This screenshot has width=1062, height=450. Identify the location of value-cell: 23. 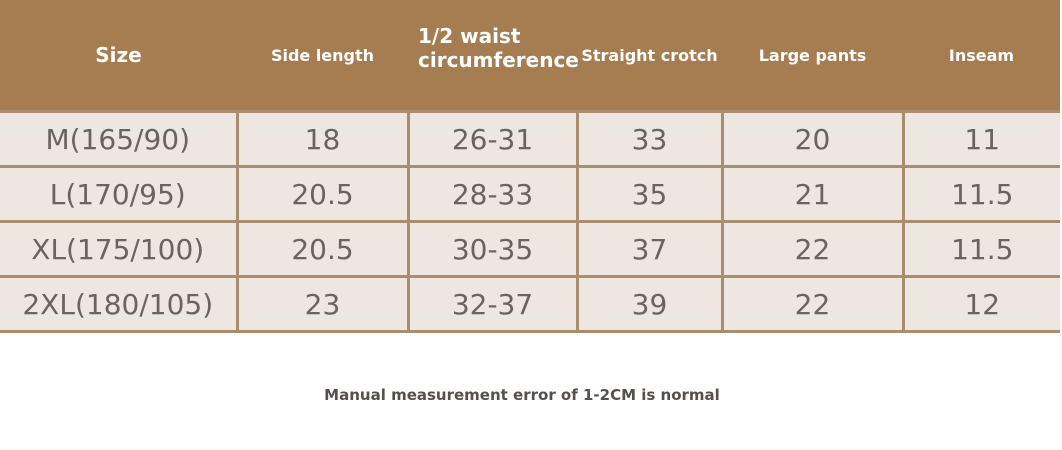
(322, 304).